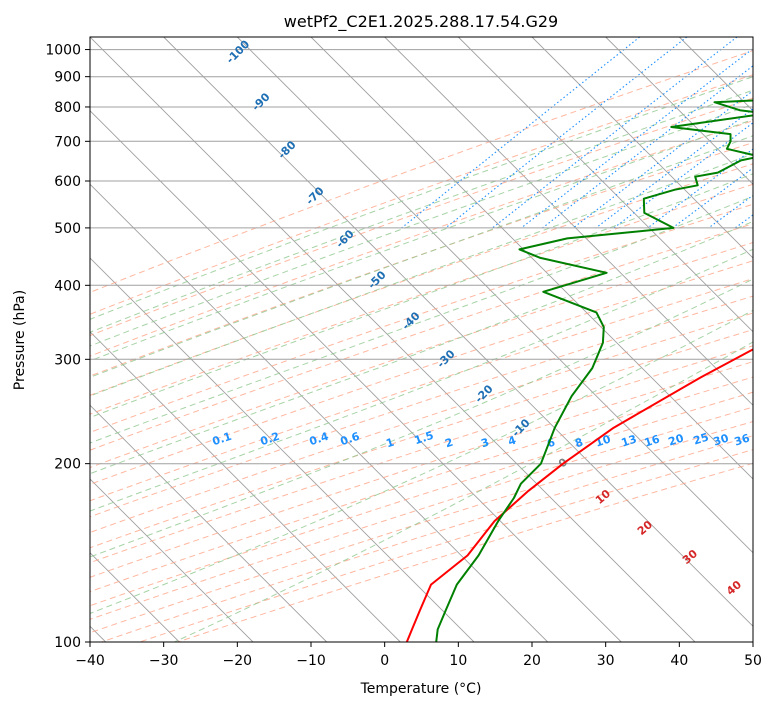 The image size is (775, 708). I want to click on isotherm-label: -100, so click(238, 51).